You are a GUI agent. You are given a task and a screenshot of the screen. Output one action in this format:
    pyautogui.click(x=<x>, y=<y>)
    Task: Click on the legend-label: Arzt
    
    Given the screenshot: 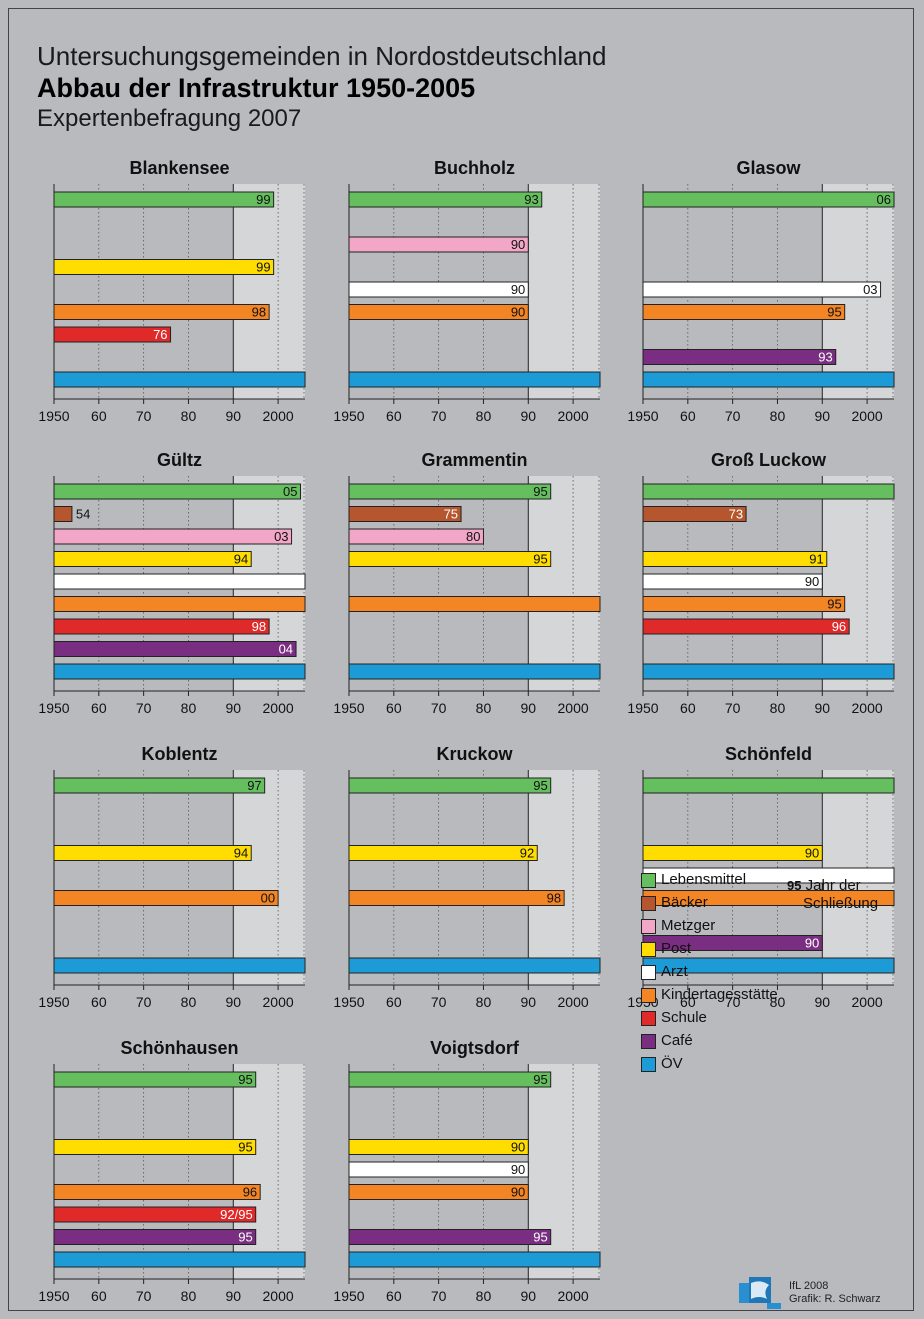 What is the action you would take?
    pyautogui.click(x=674, y=971)
    